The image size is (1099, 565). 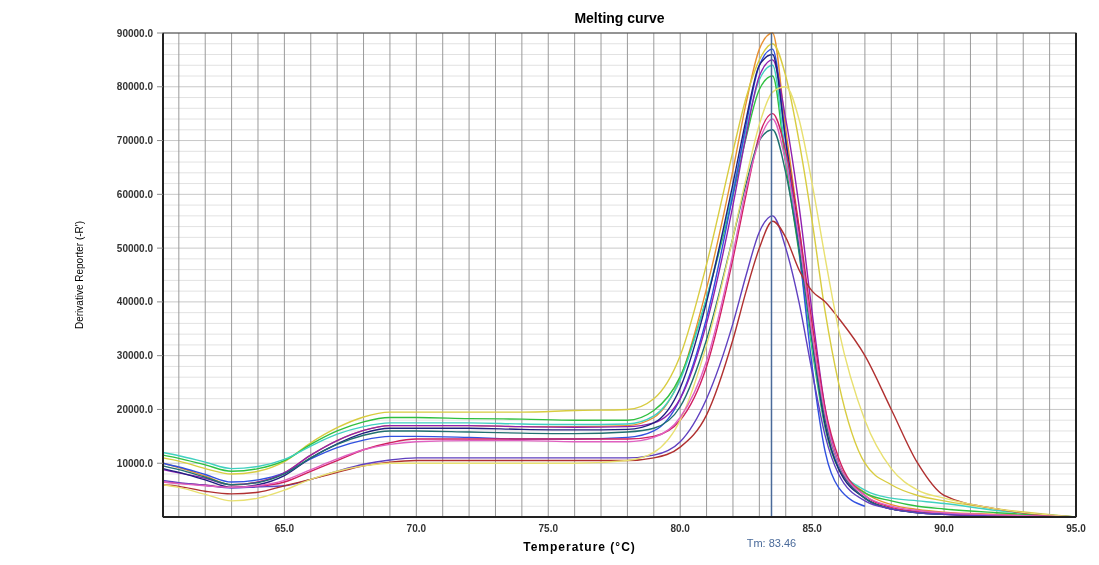 What do you see at coordinates (135, 302) in the screenshot?
I see `y-tick-label: 40000.0` at bounding box center [135, 302].